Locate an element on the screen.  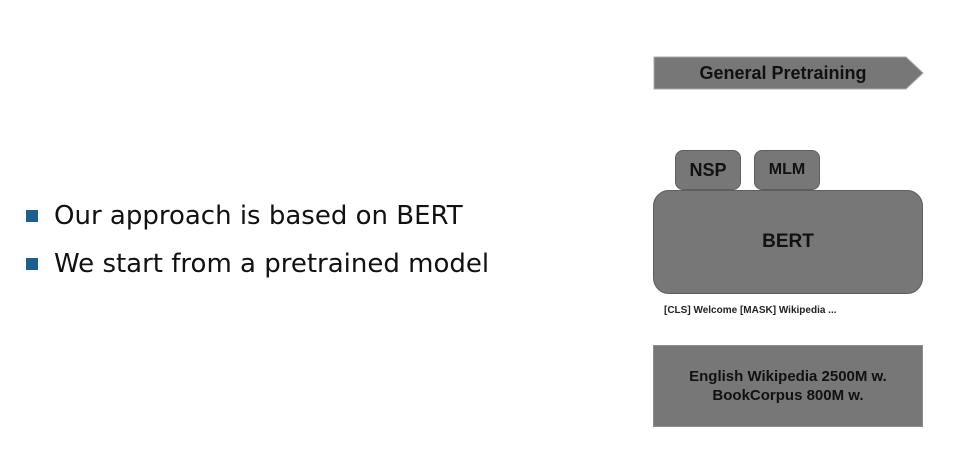
general-pretraining-banner: General Pretraining is located at coordinates (788, 73).